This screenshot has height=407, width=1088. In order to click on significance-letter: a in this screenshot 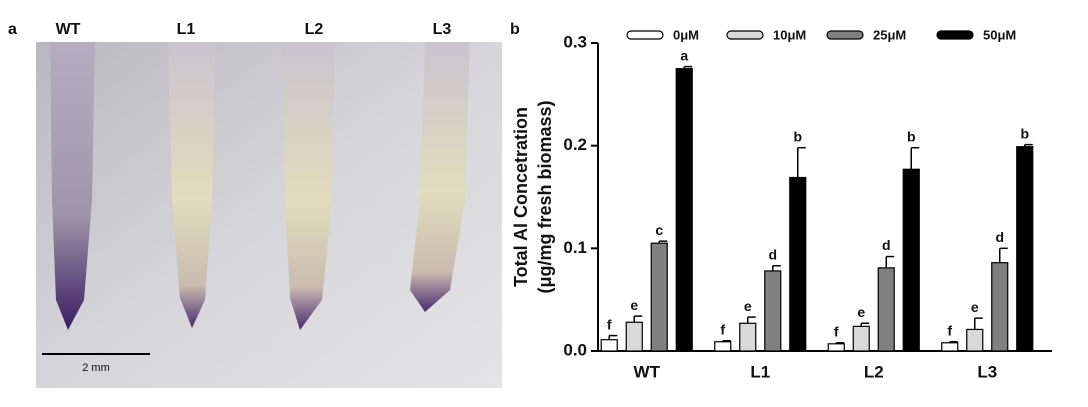, I will do `click(684, 55)`.